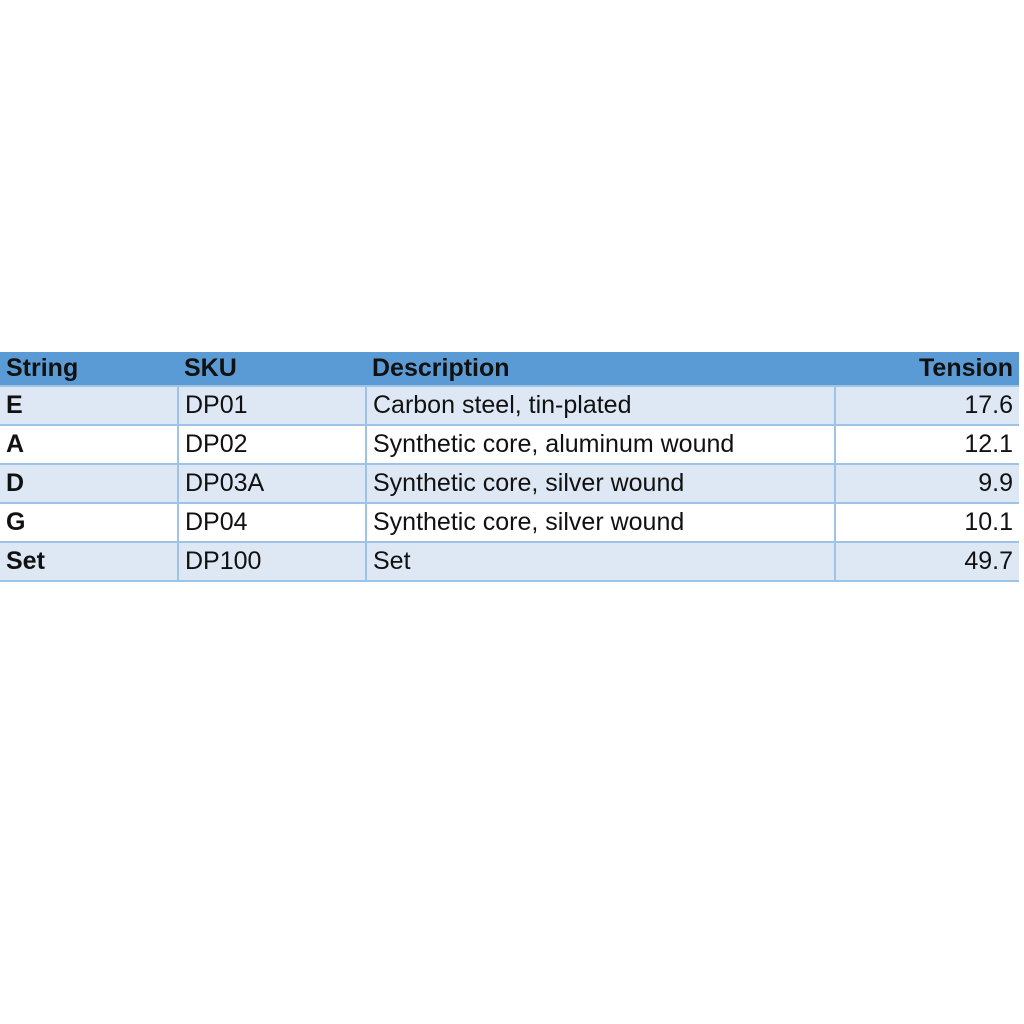  I want to click on cell-tension: 17.6, so click(927, 405).